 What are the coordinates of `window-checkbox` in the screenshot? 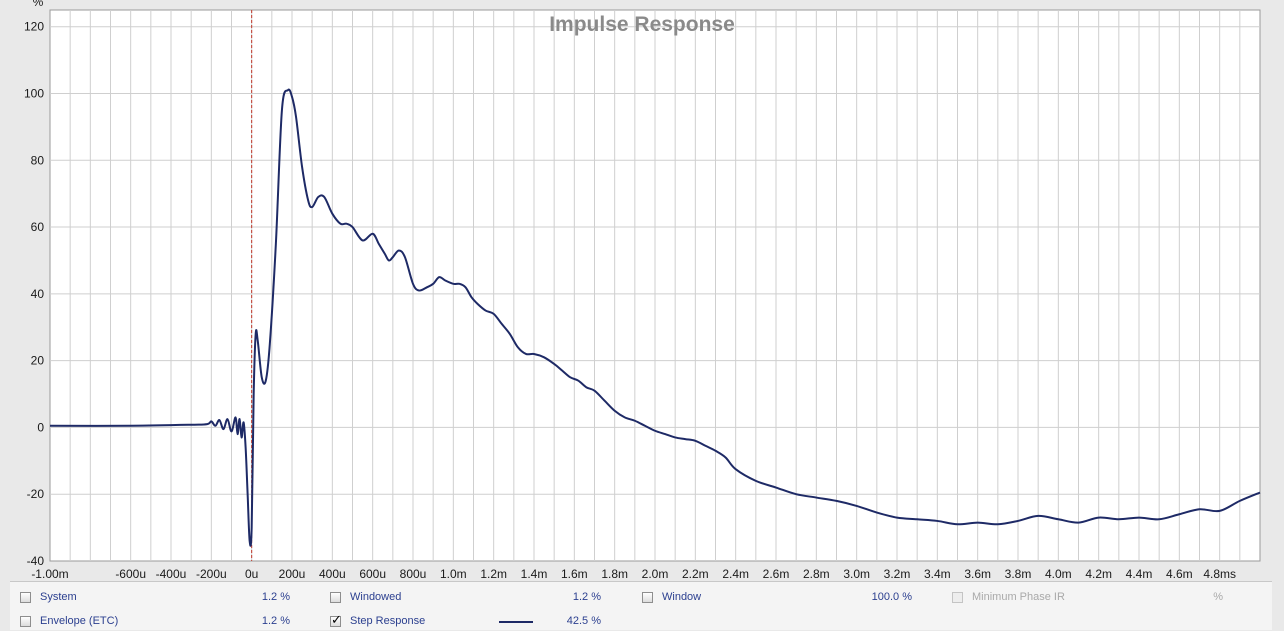 It's located at (647, 597).